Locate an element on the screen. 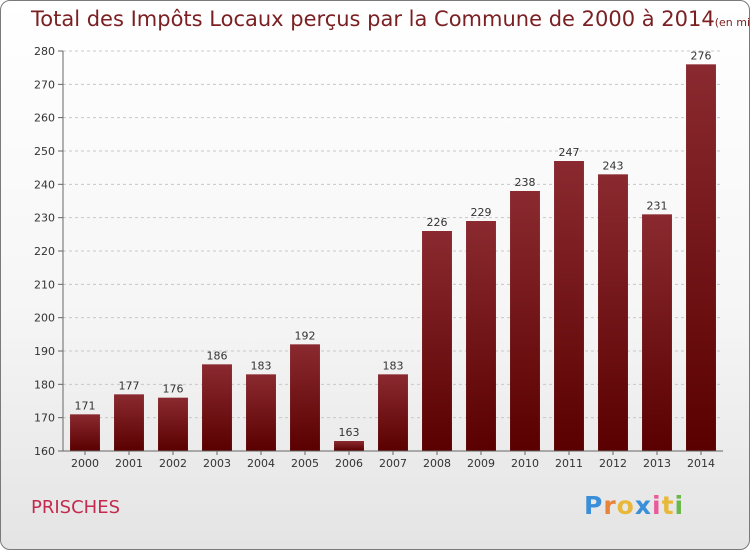 The height and width of the screenshot is (550, 750). bar-value-label: 243 is located at coordinates (613, 165).